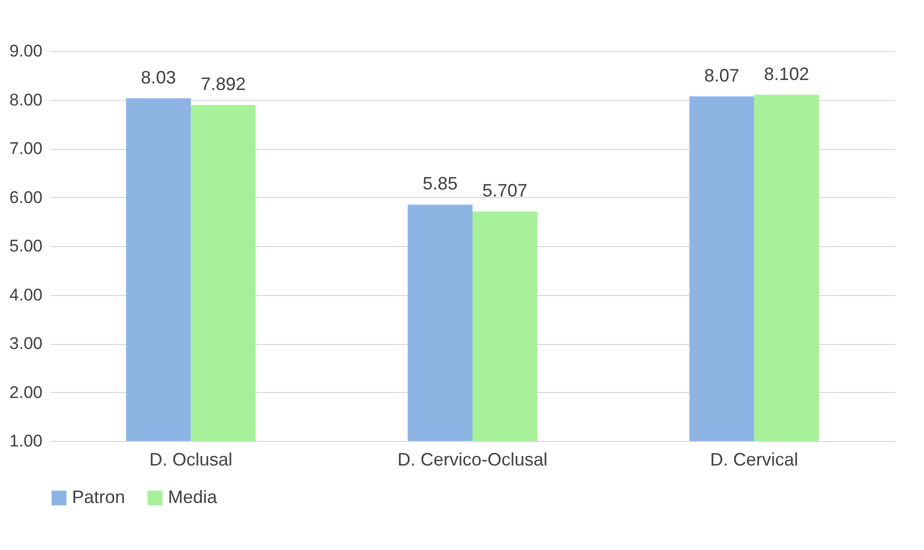 The height and width of the screenshot is (550, 924). What do you see at coordinates (722, 75) in the screenshot?
I see `data-label: 8.07` at bounding box center [722, 75].